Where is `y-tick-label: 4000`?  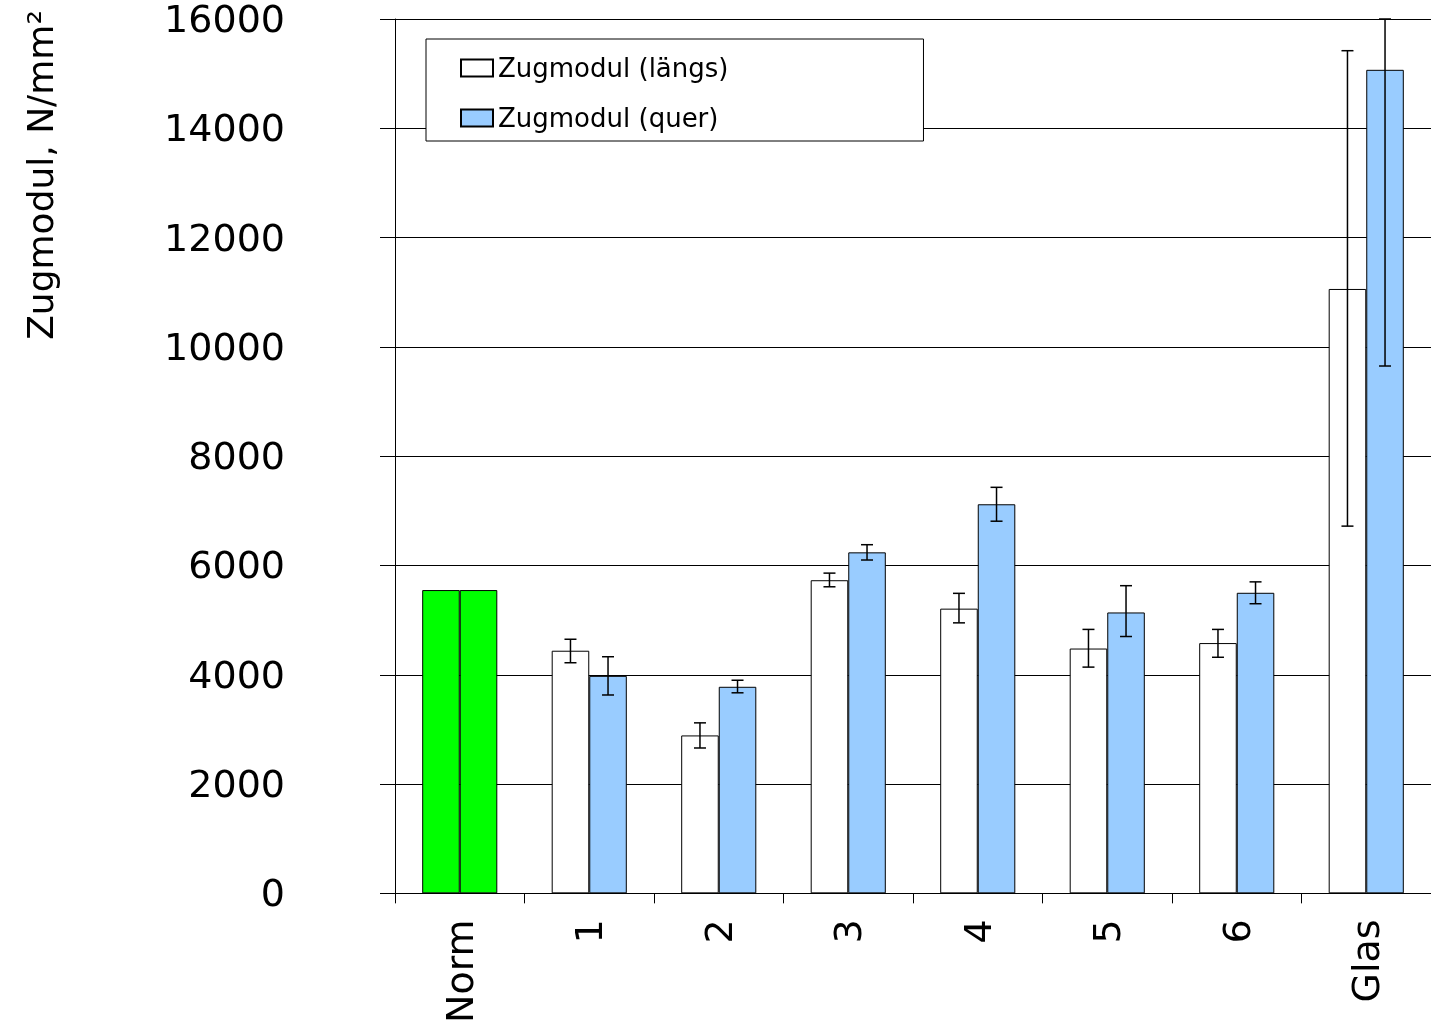
y-tick-label: 4000 is located at coordinates (236, 674).